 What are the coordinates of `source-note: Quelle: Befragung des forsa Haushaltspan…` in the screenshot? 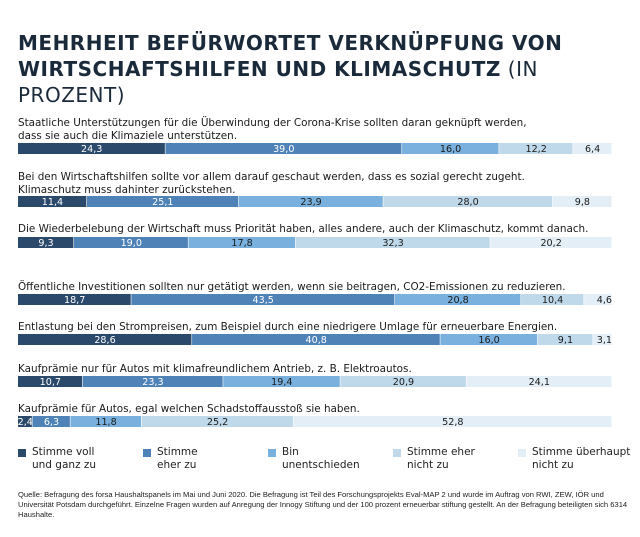 It's located at (323, 504).